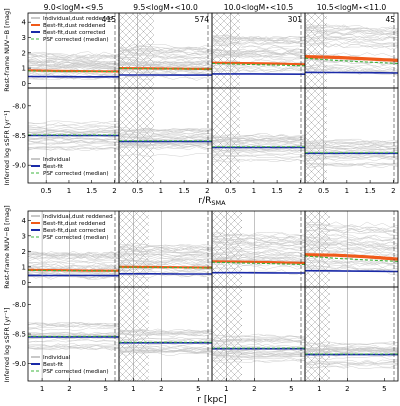  Describe the element at coordinates (19, 364) in the screenshot. I see `y-tick-label: -9.0` at that location.